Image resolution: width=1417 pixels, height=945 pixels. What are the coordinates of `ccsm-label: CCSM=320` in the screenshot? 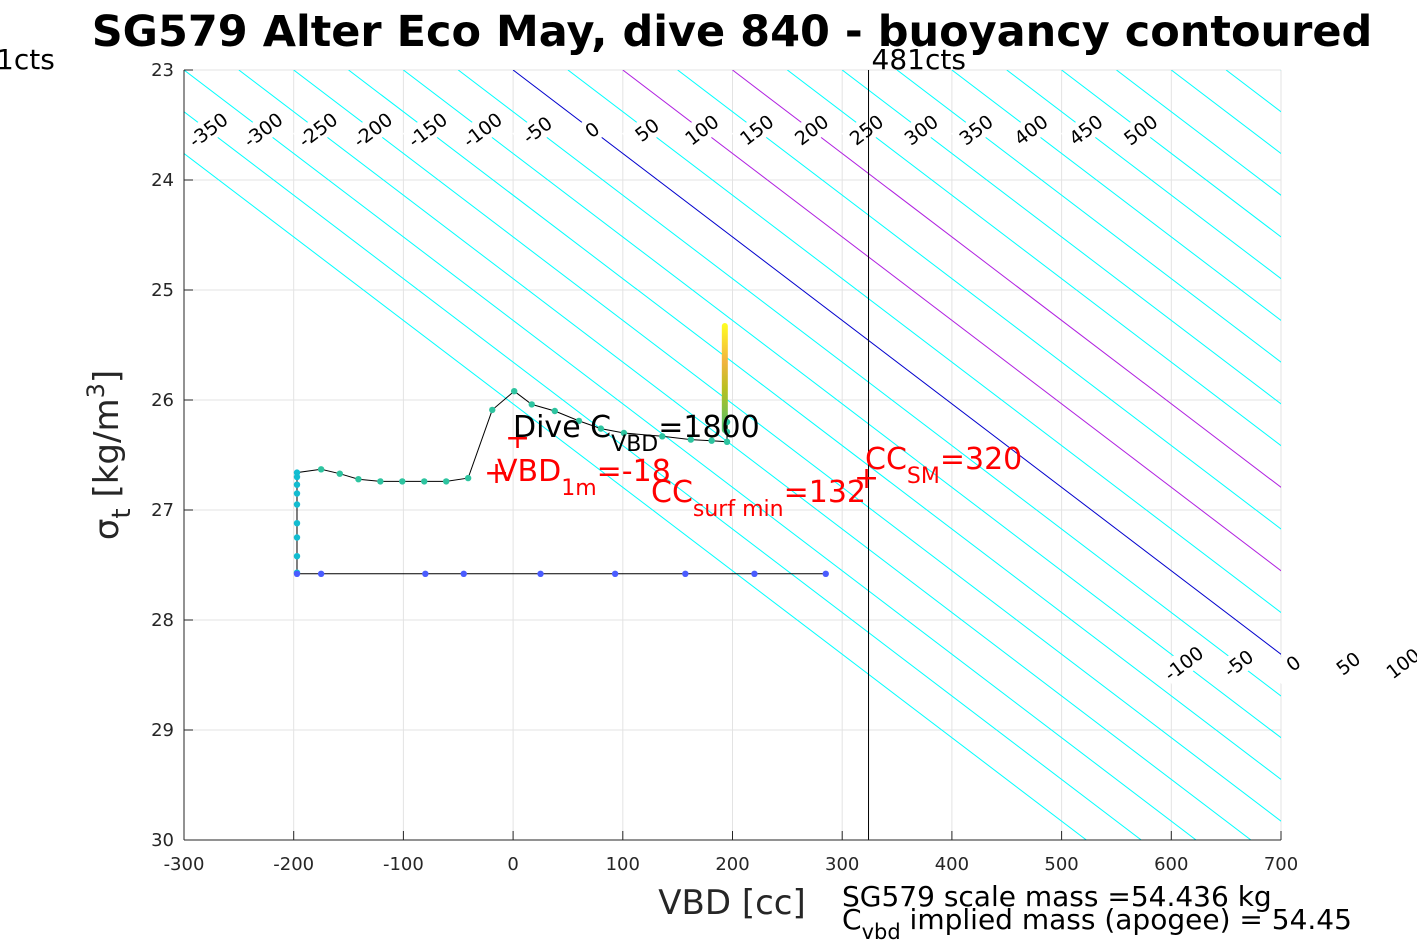 It's located at (943, 465).